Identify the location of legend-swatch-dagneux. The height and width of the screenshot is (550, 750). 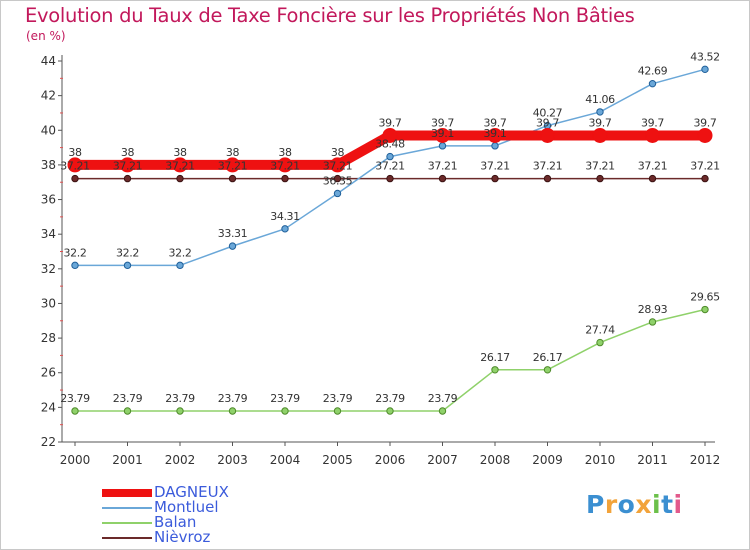
(127, 493).